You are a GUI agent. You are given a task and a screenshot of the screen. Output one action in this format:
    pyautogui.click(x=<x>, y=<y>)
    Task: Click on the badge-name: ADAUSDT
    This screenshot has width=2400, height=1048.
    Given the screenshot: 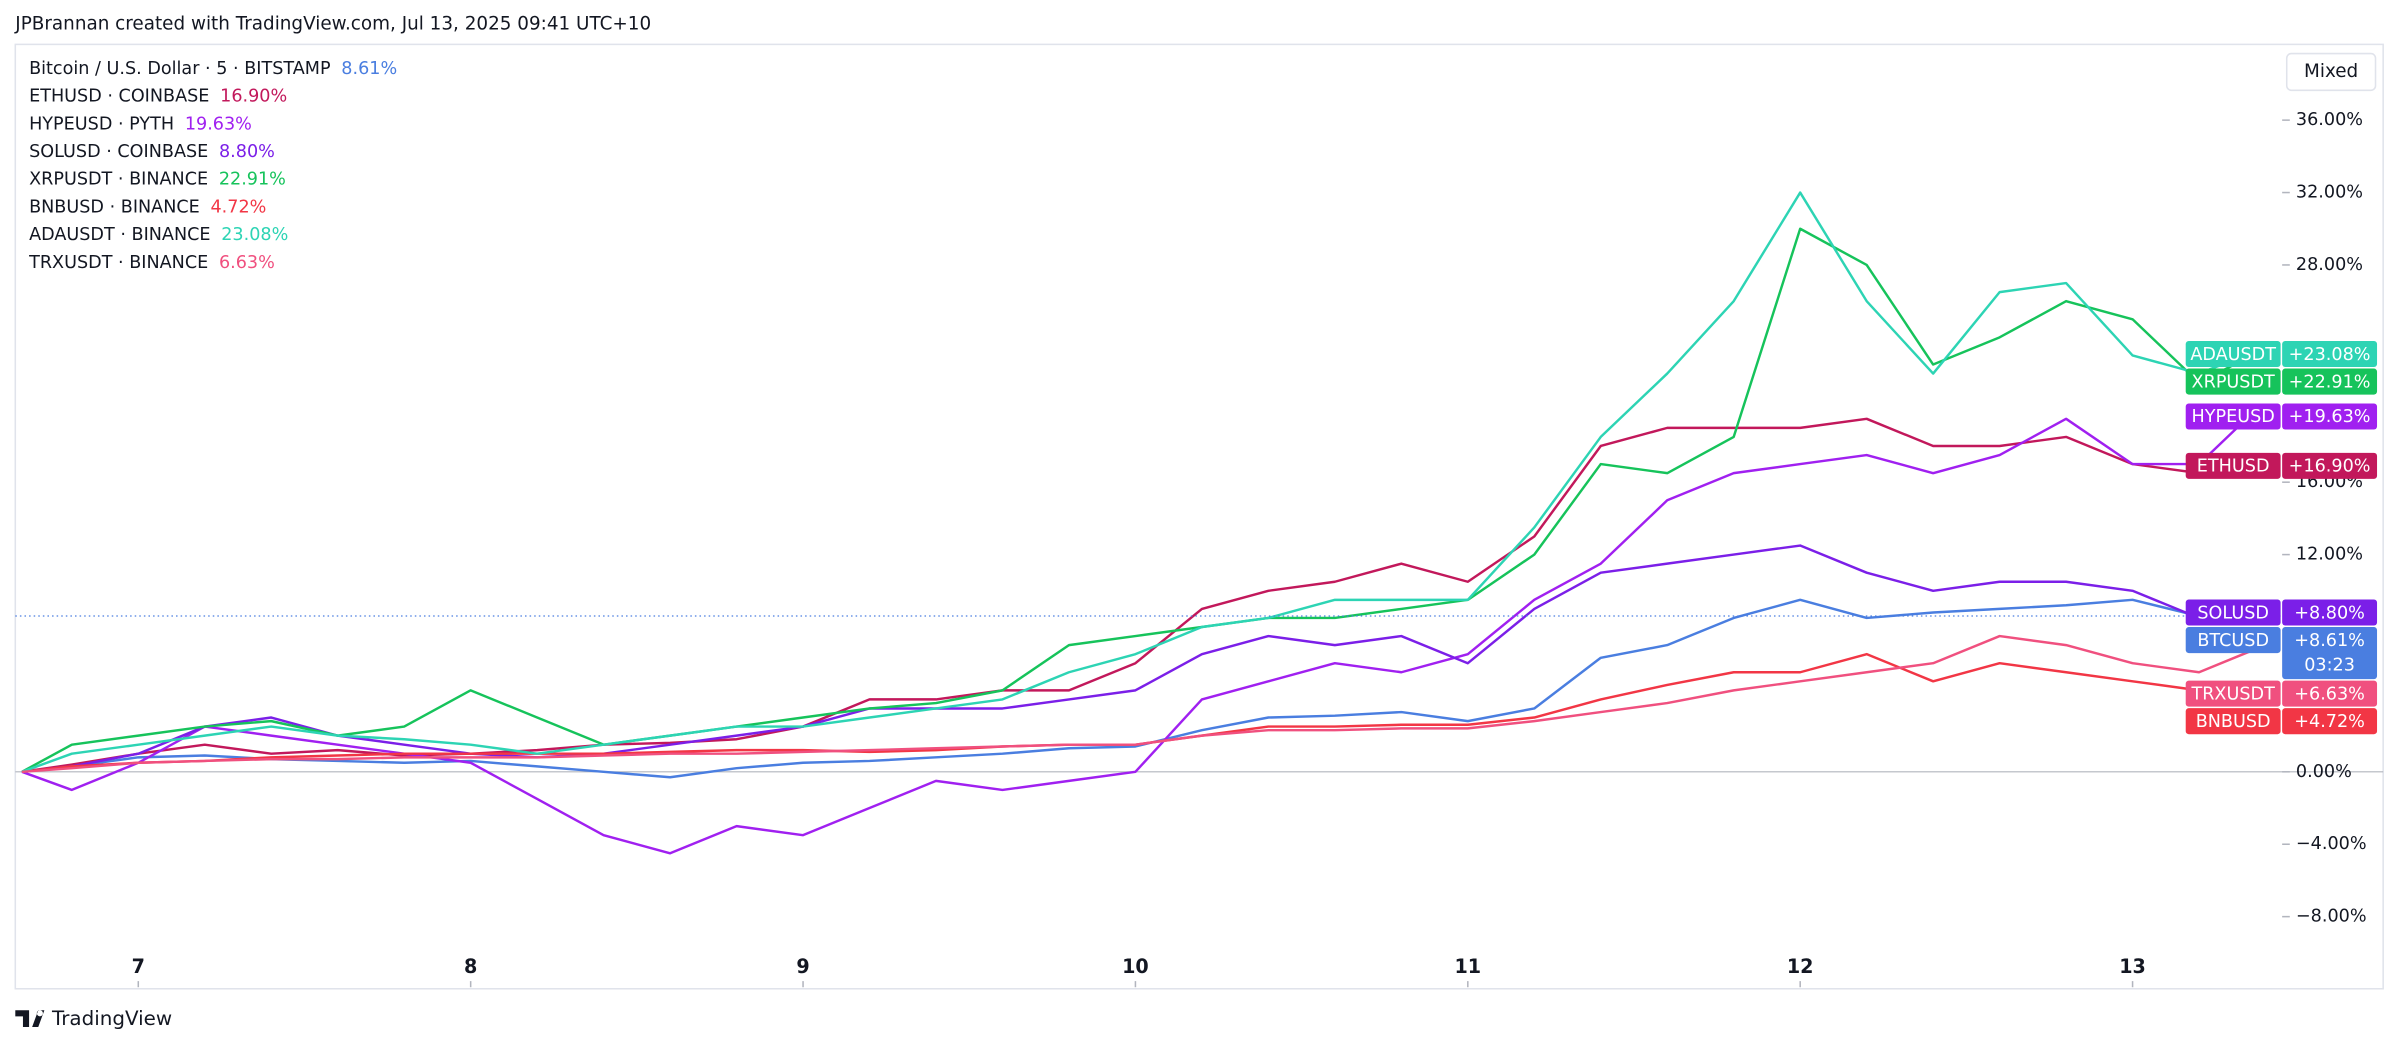 What is the action you would take?
    pyautogui.click(x=2233, y=355)
    